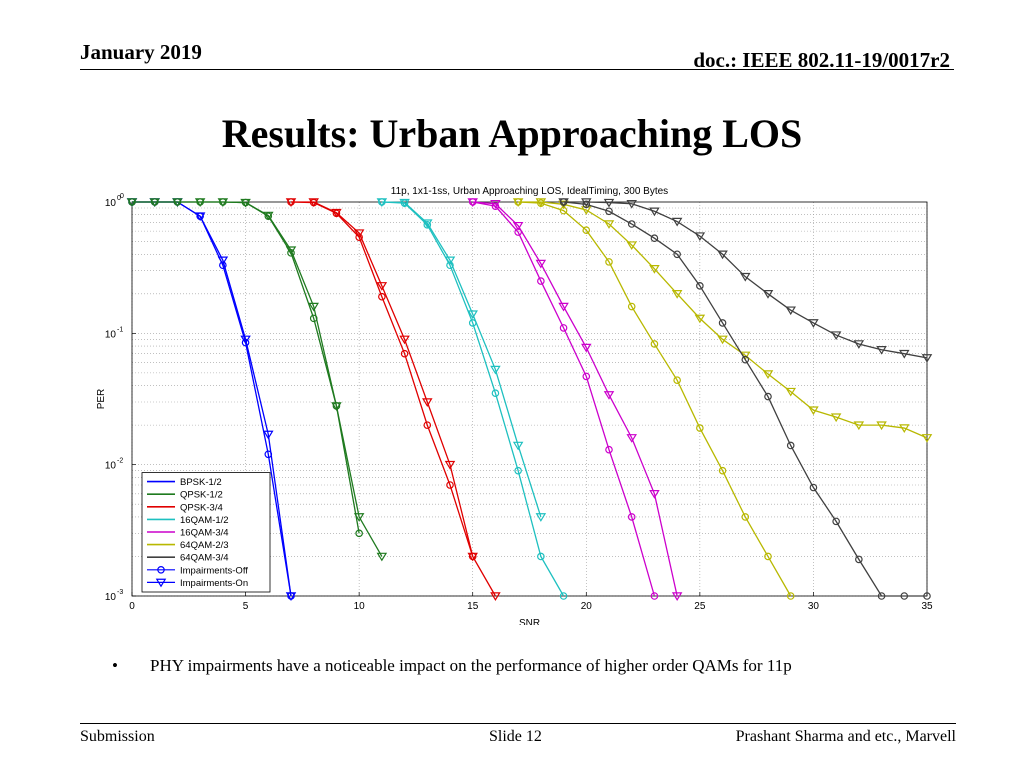  I want to click on slide-title: Results: Urban Approaching LOS, so click(512, 133).